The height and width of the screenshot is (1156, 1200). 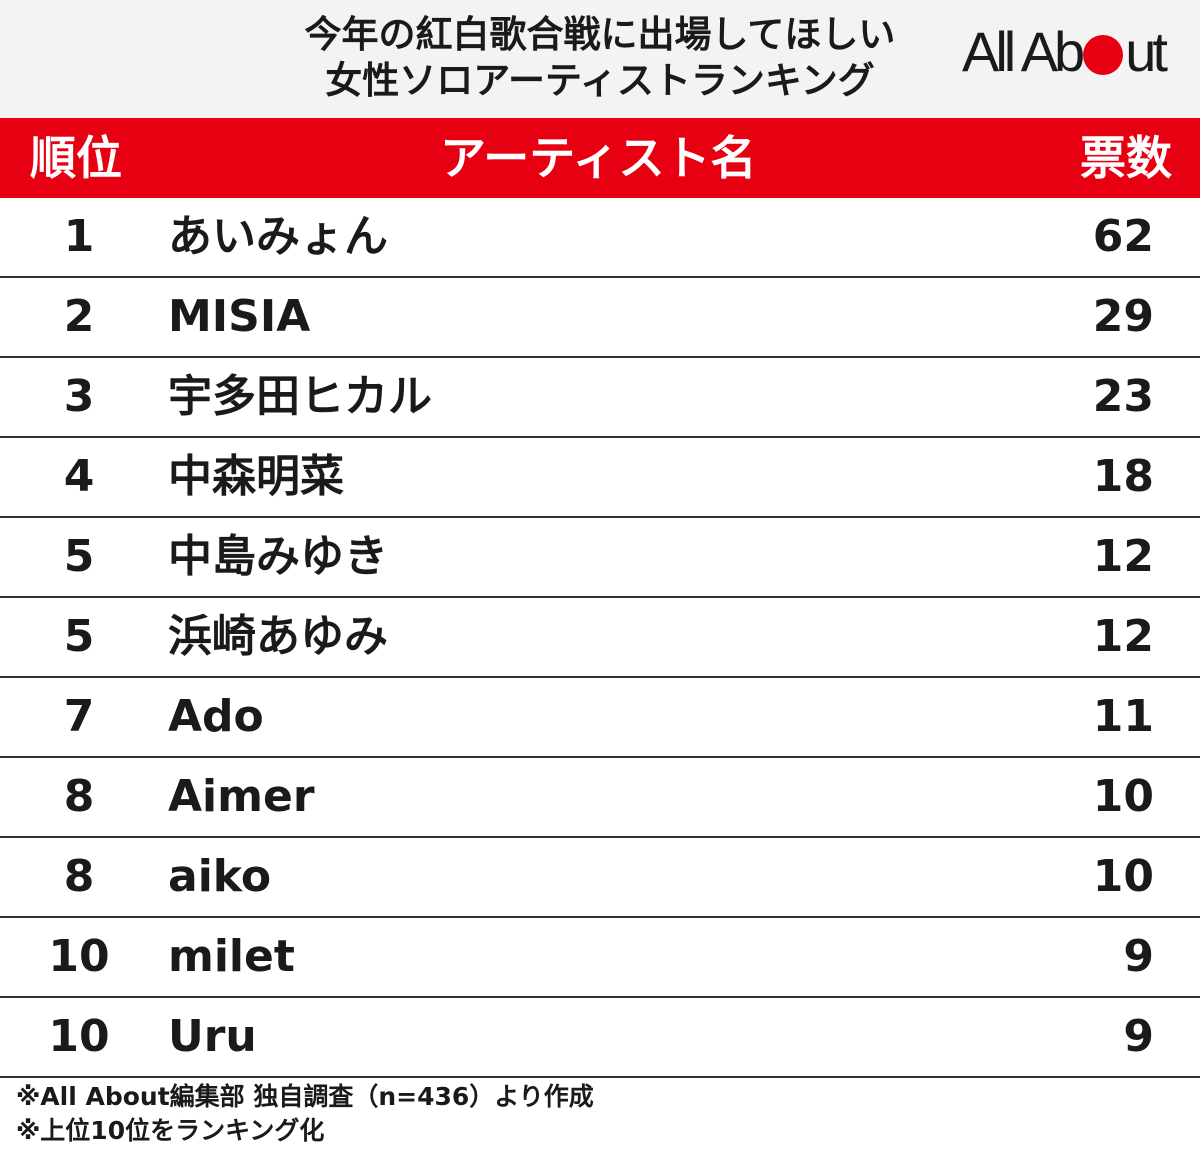 What do you see at coordinates (241, 796) in the screenshot?
I see `artist-name-cell: Aimer` at bounding box center [241, 796].